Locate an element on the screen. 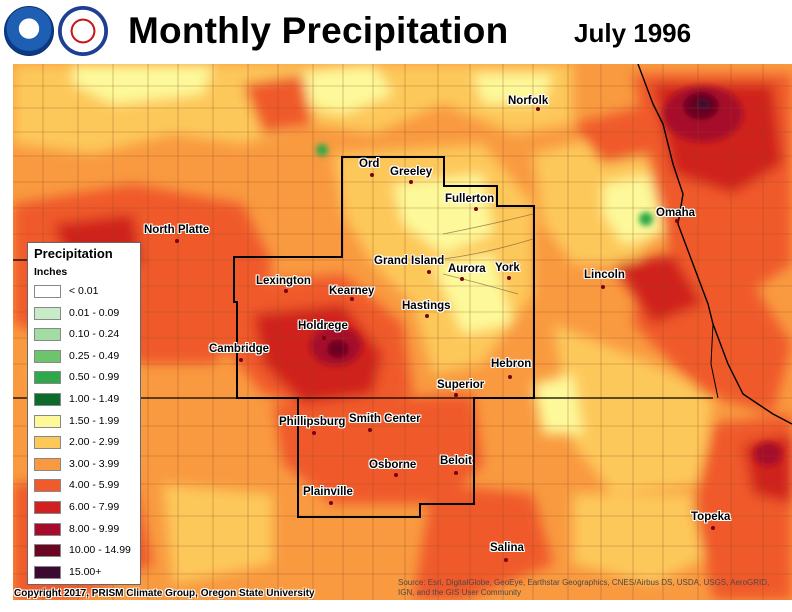  nws-logo is located at coordinates (83, 31).